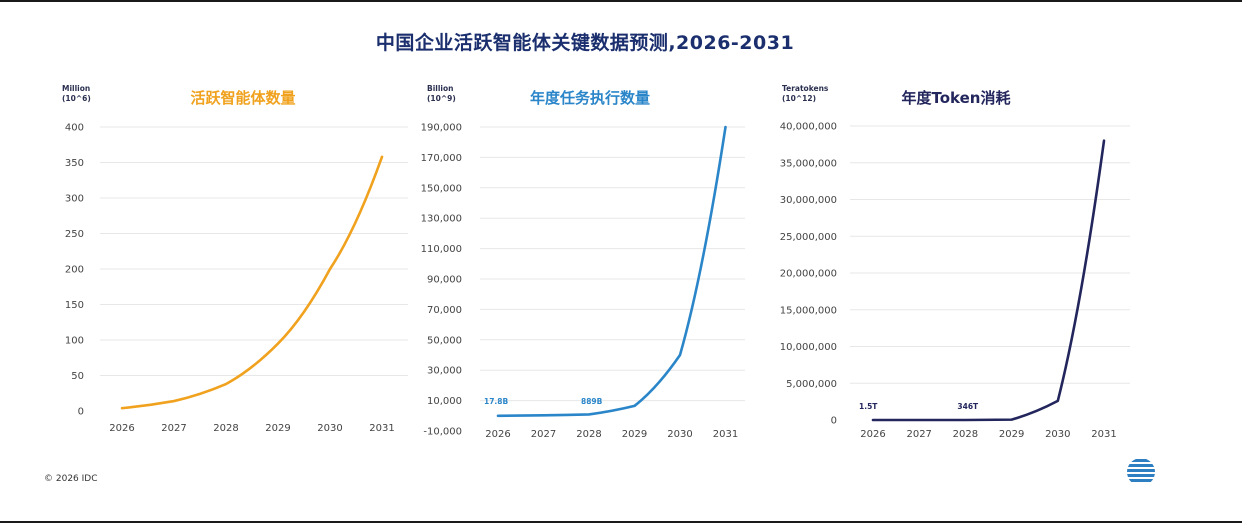 The image size is (1242, 525). I want to click on y-tick-label: 90,000, so click(444, 280).